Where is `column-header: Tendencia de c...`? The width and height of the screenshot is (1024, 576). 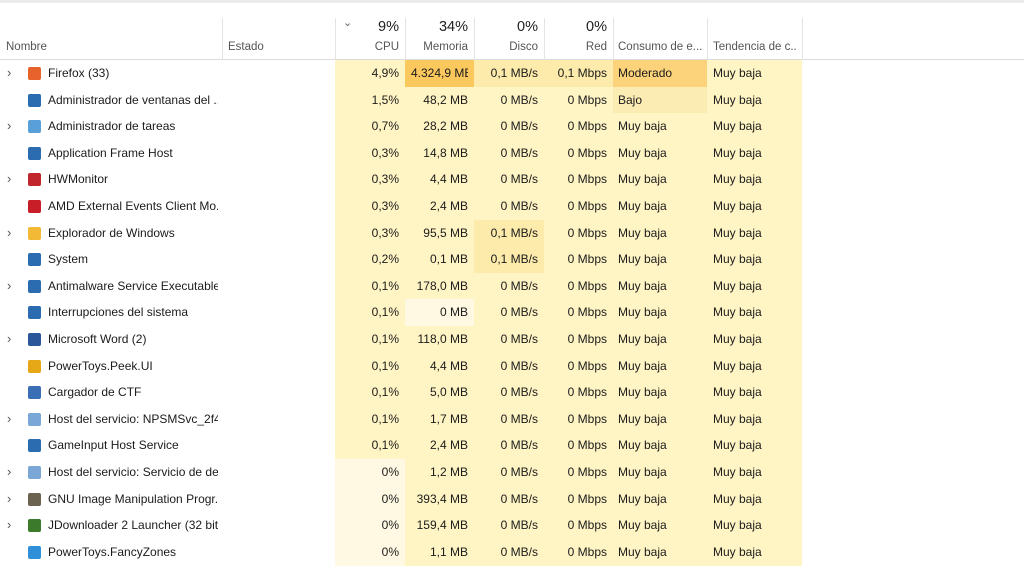
column-header: Tendencia de c... is located at coordinates (754, 47).